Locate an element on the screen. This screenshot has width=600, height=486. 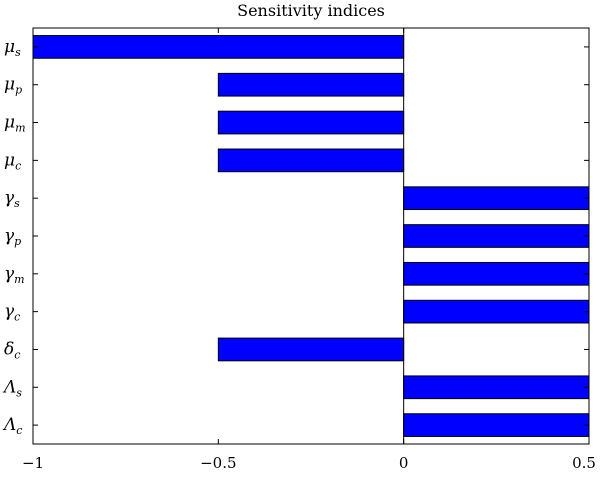
y-category-label: γc is located at coordinates (12, 313).